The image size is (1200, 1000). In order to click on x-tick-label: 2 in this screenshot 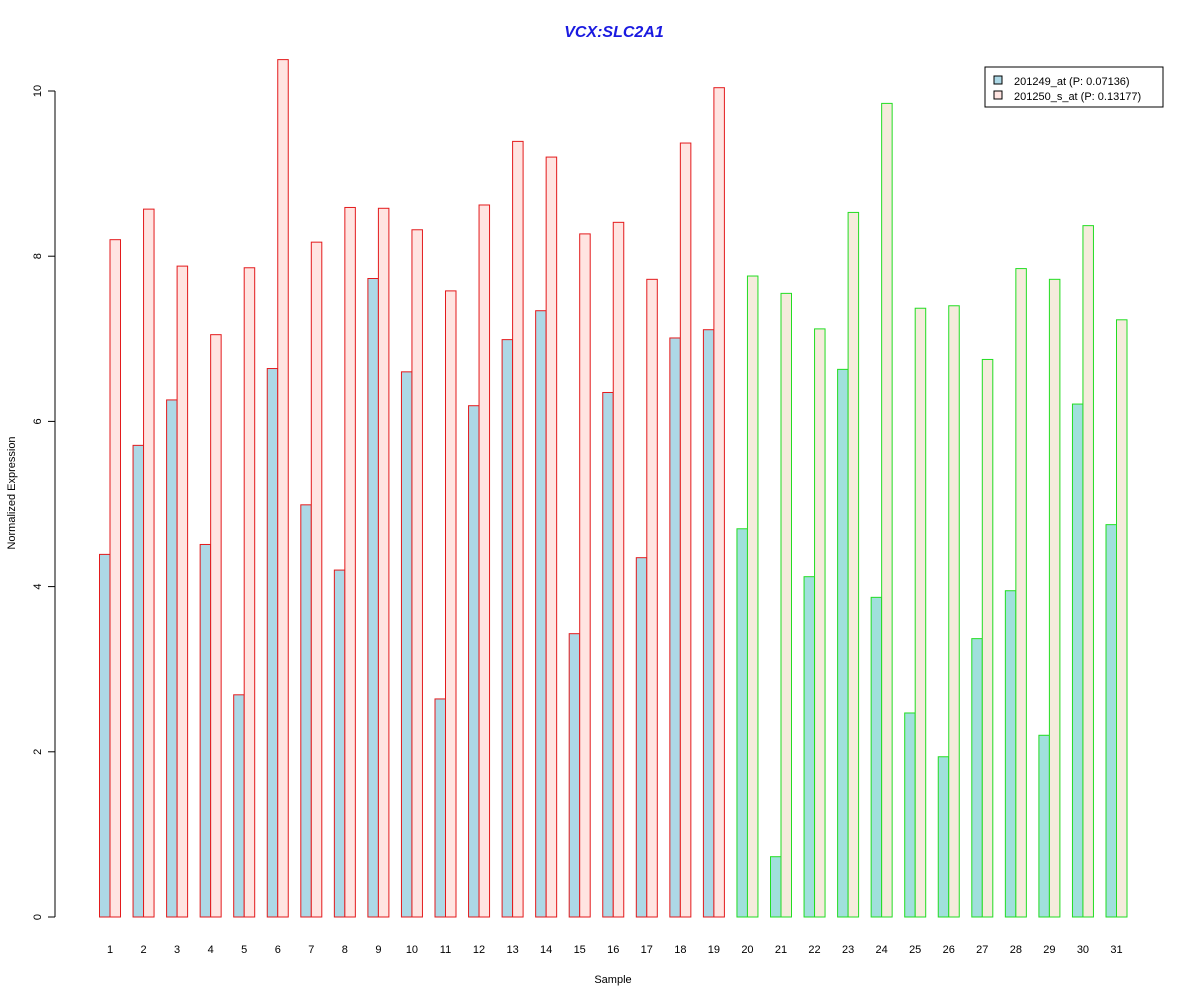, I will do `click(143, 950)`.